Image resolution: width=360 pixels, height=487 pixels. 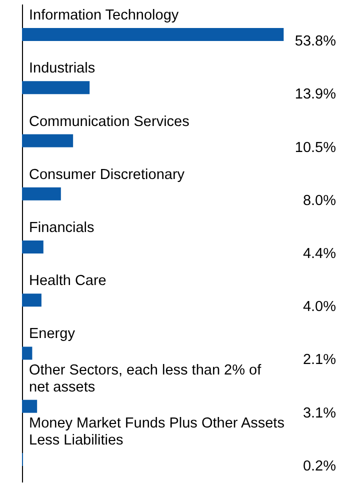 I want to click on y-tick-label: Industrials, so click(x=62, y=68).